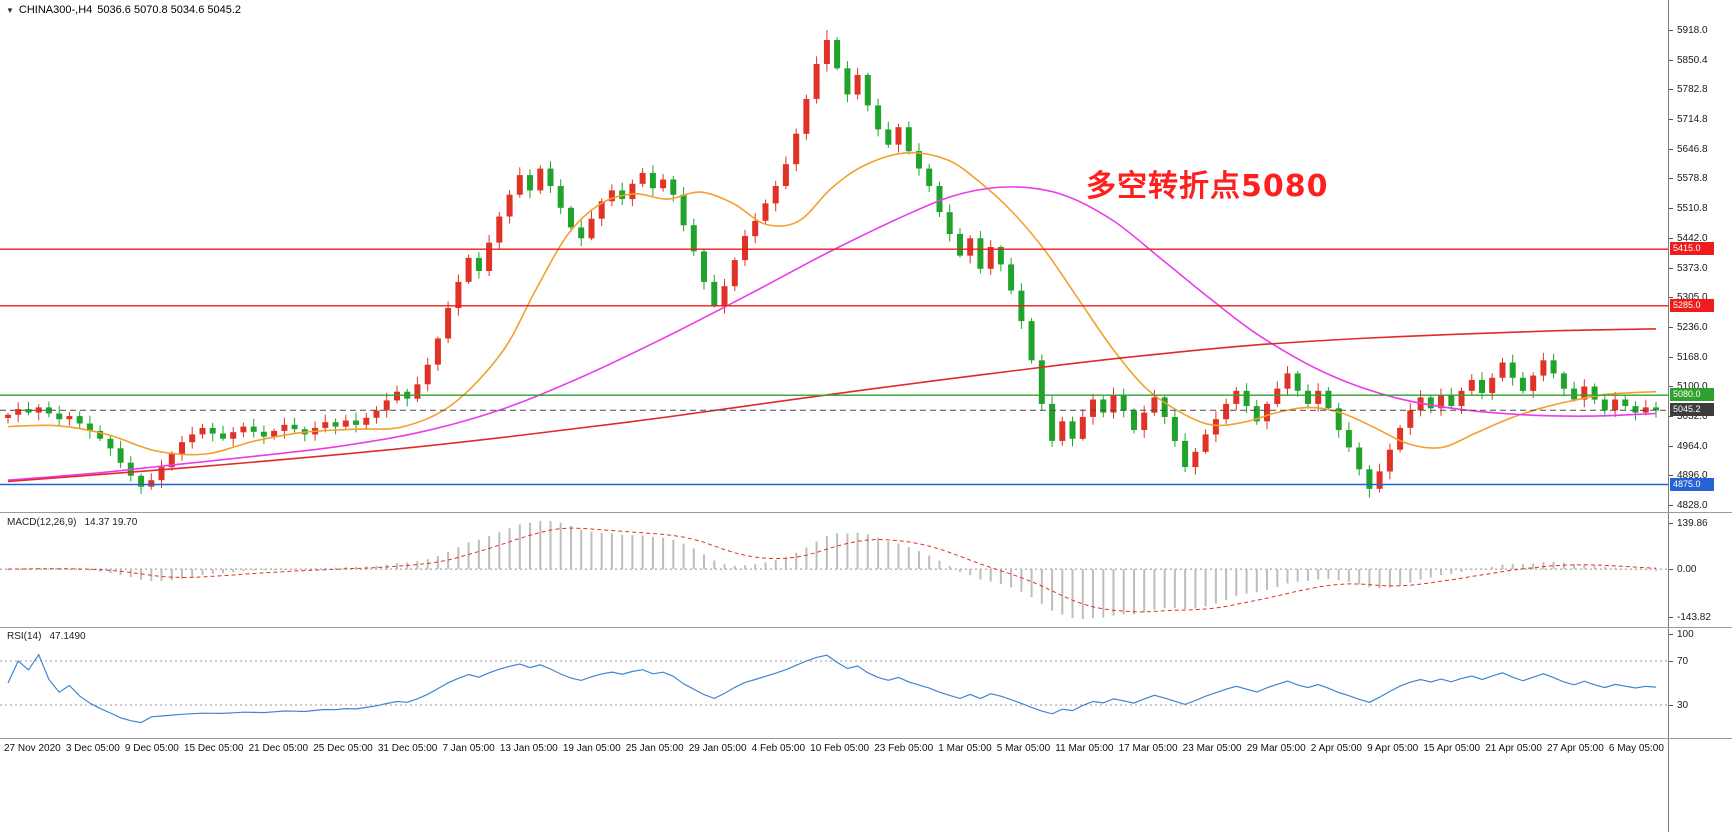  I want to click on time-label: 13 Jan 05:00, so click(528, 748).